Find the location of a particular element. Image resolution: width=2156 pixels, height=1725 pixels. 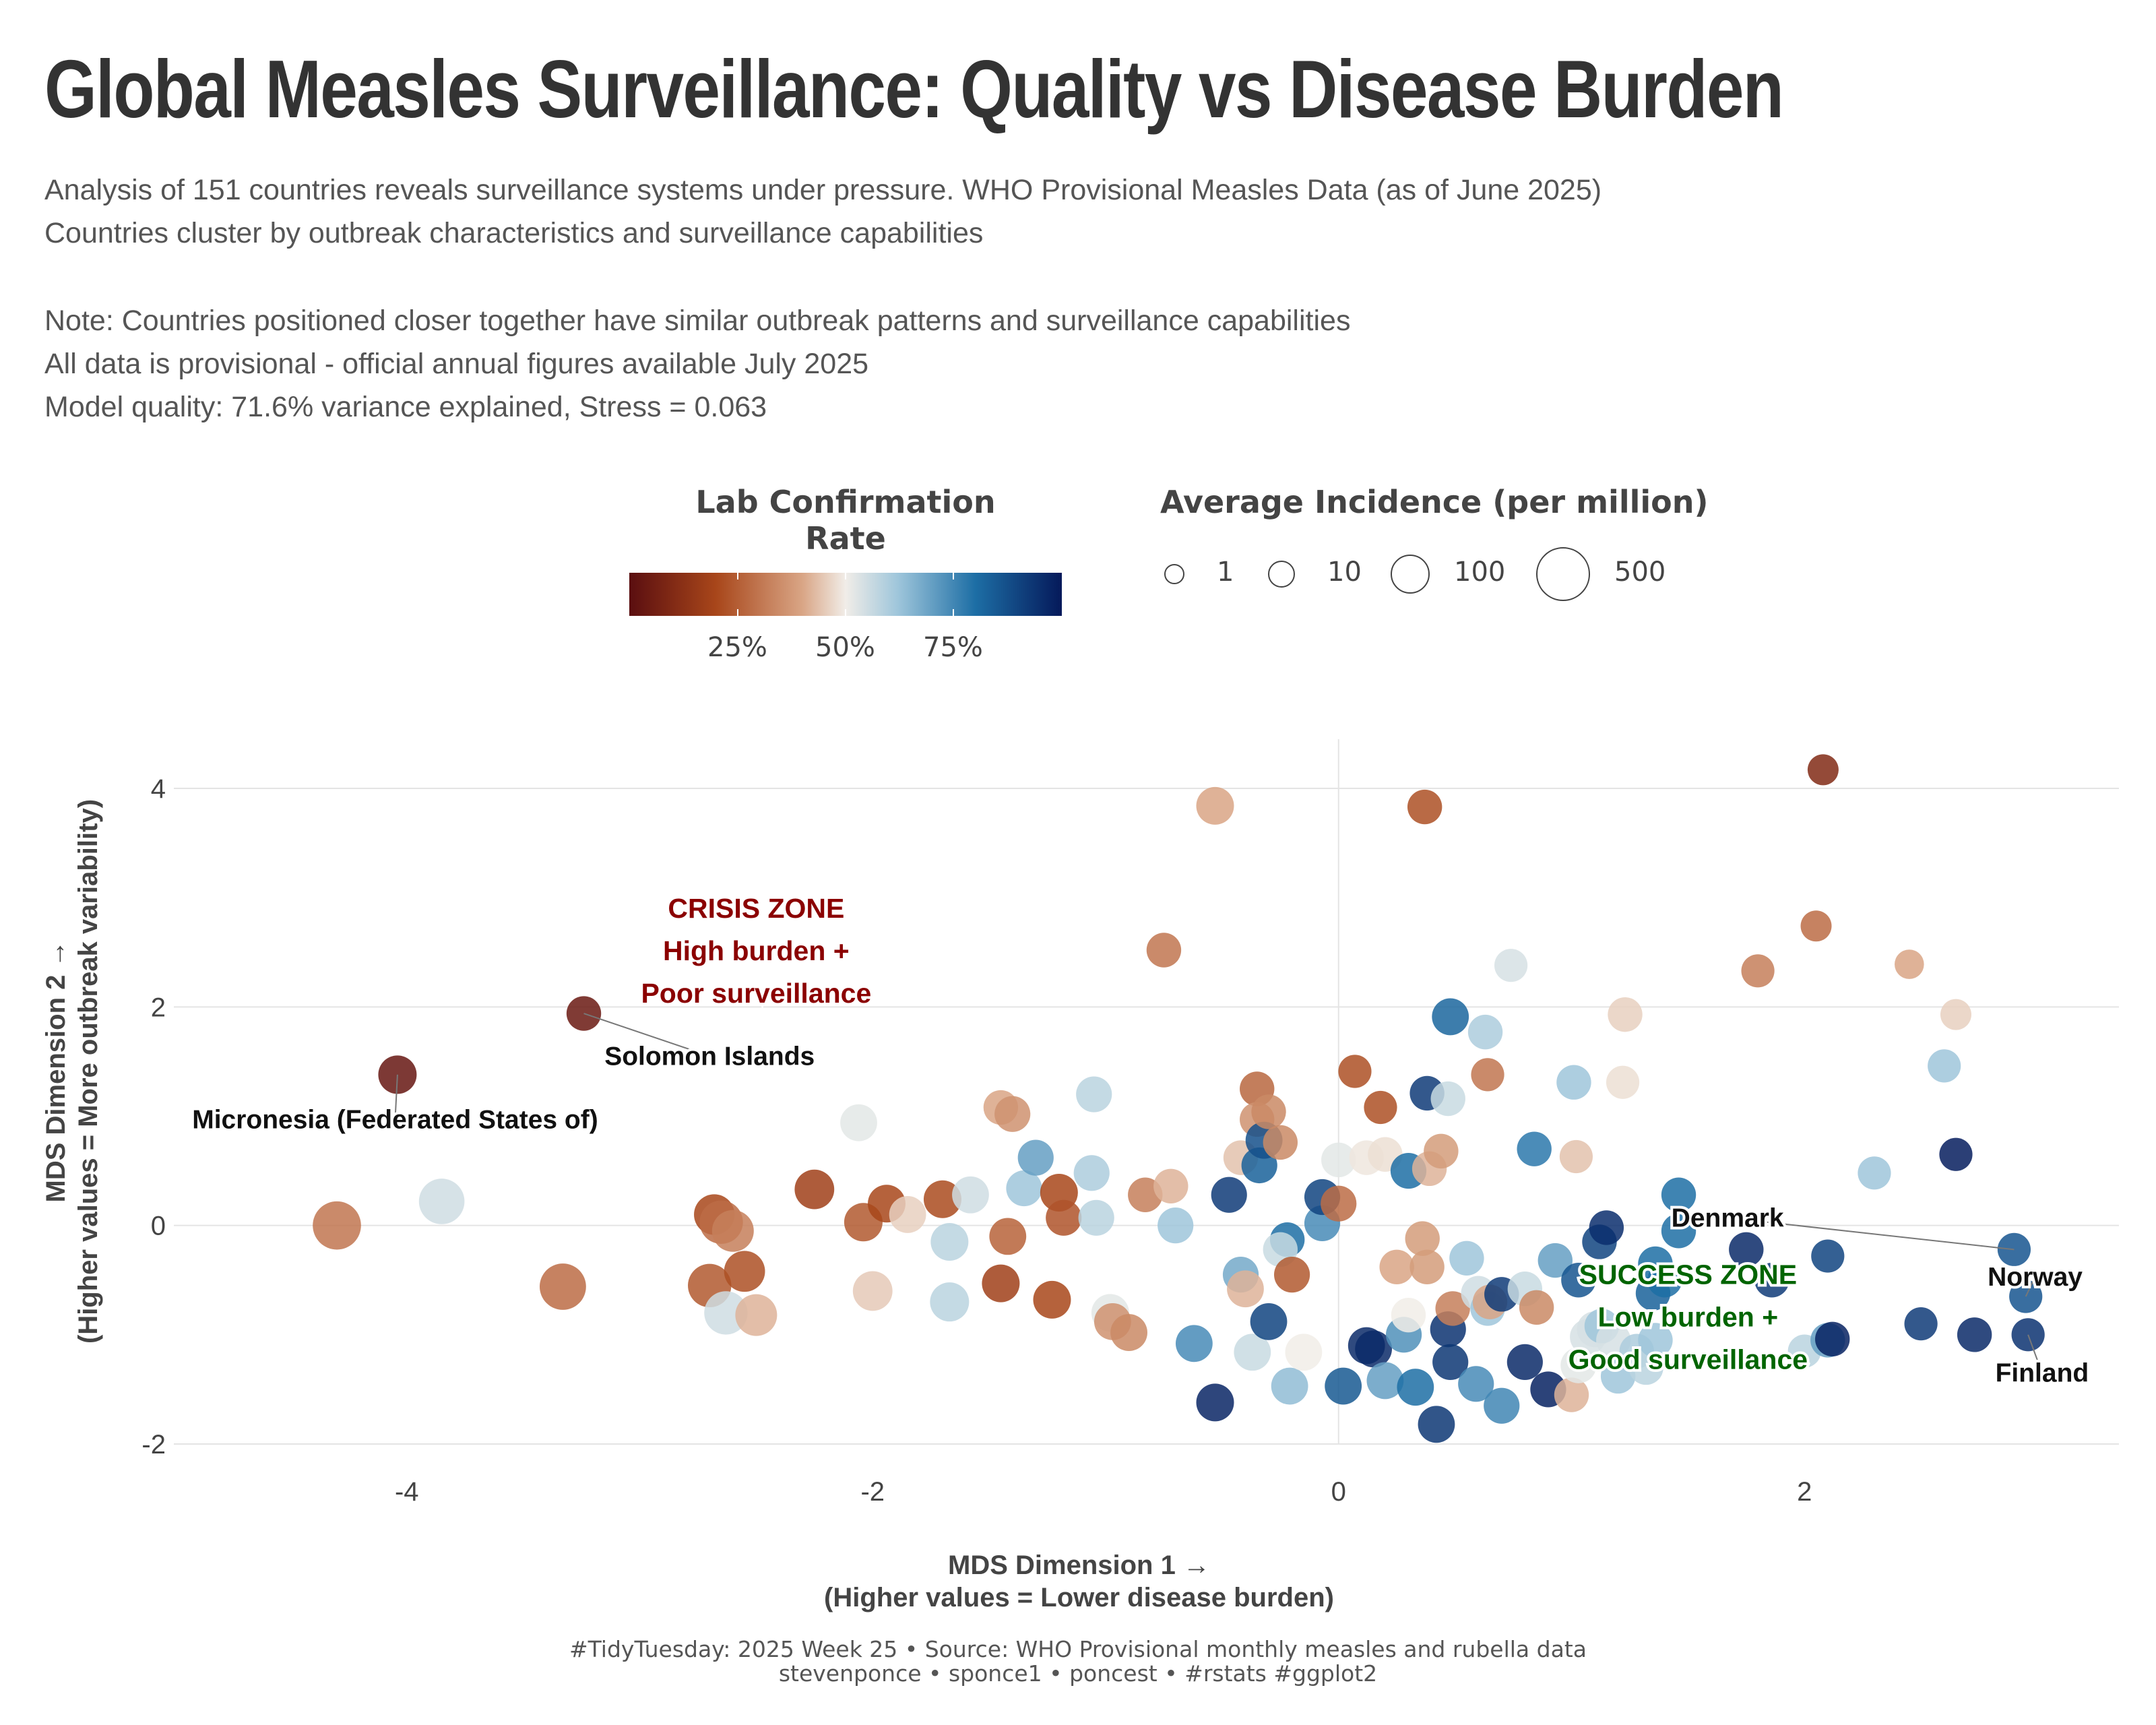

country-label: Solomon Islands is located at coordinates (709, 1056).